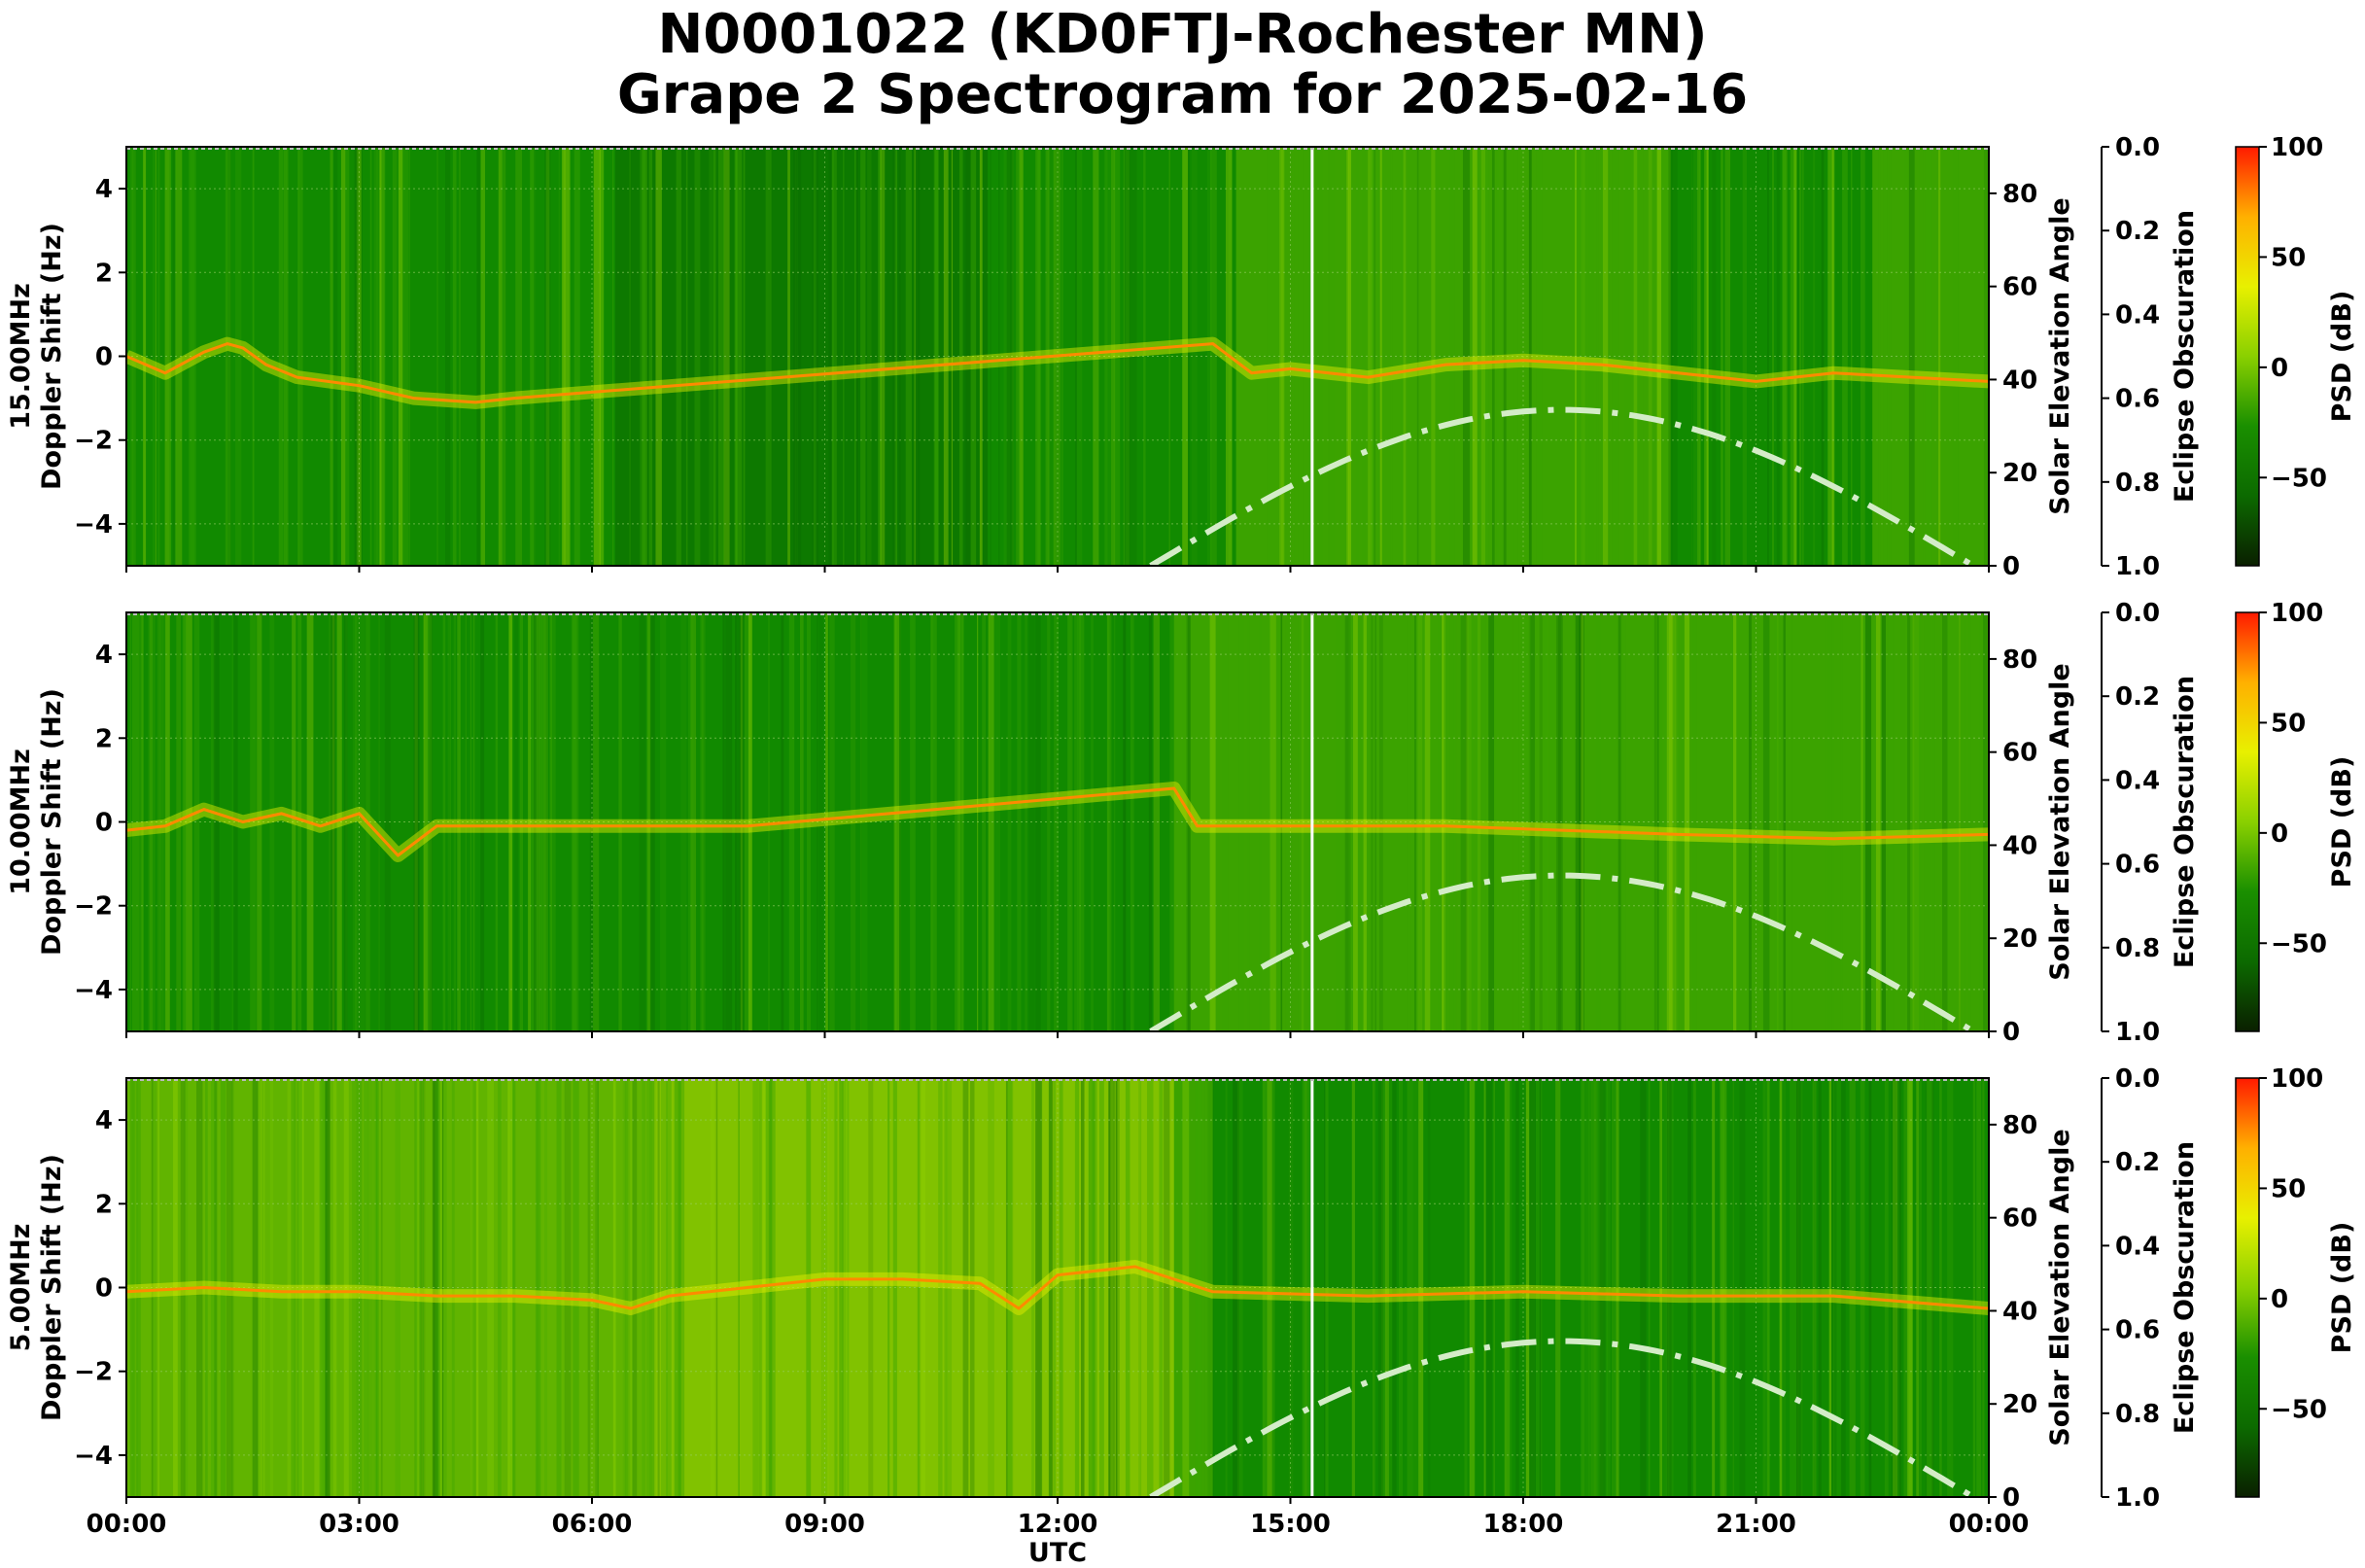 Image resolution: width=2365 pixels, height=1568 pixels. Describe the element at coordinates (2011, 566) in the screenshot. I see `y2-tick-label: 0` at that location.